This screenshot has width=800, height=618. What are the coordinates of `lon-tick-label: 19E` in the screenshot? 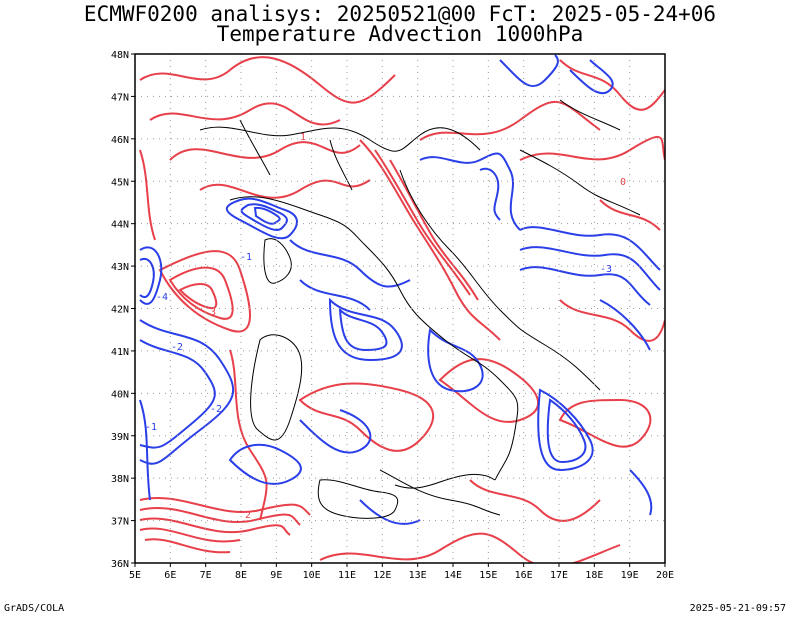 It's located at (630, 575).